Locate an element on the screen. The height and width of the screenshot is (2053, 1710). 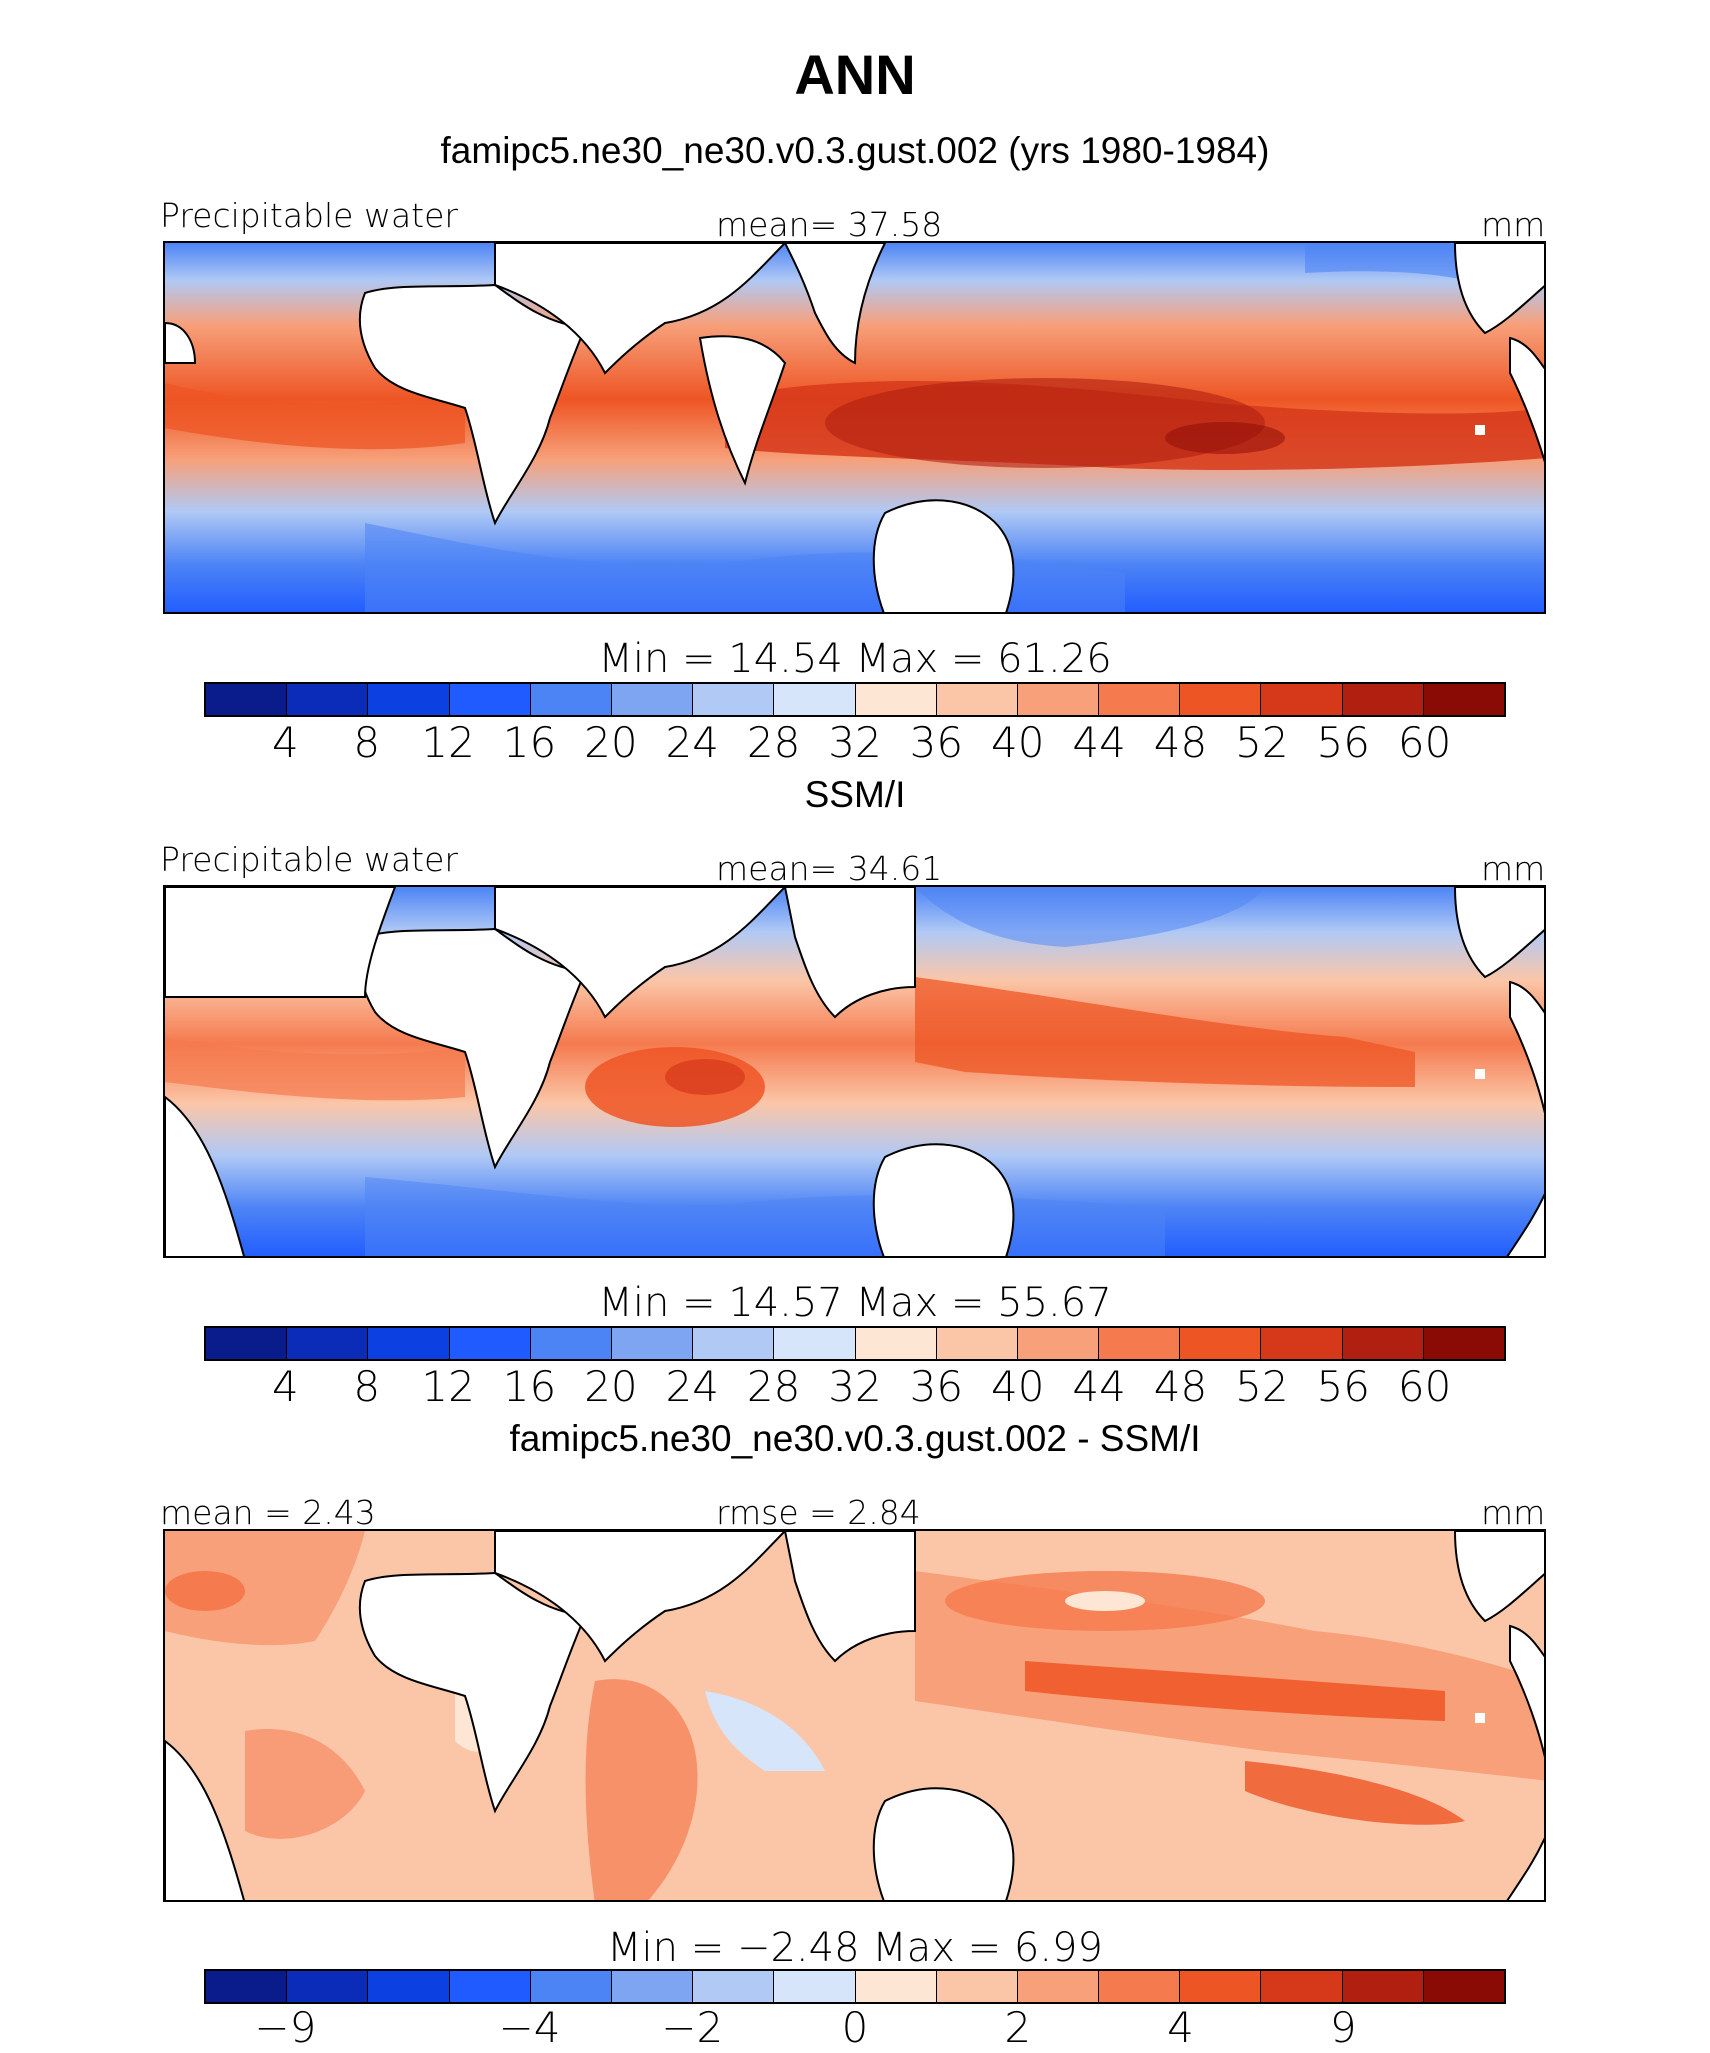
panel-1-min-max: Min = 14.54 Max = 61.26 is located at coordinates (855, 659).